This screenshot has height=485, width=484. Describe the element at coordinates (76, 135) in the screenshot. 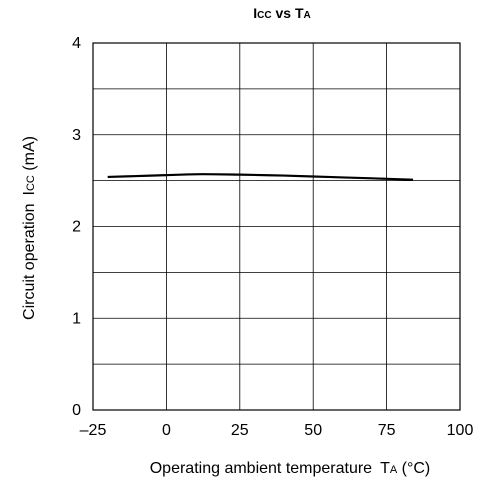

I see `y-tick-label: 3` at that location.